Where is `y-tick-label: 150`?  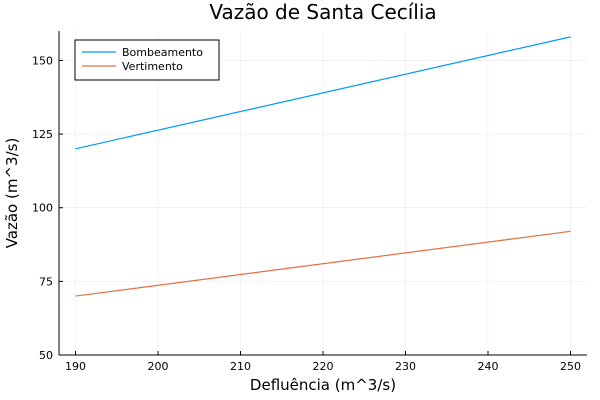
y-tick-label: 150 is located at coordinates (42, 60).